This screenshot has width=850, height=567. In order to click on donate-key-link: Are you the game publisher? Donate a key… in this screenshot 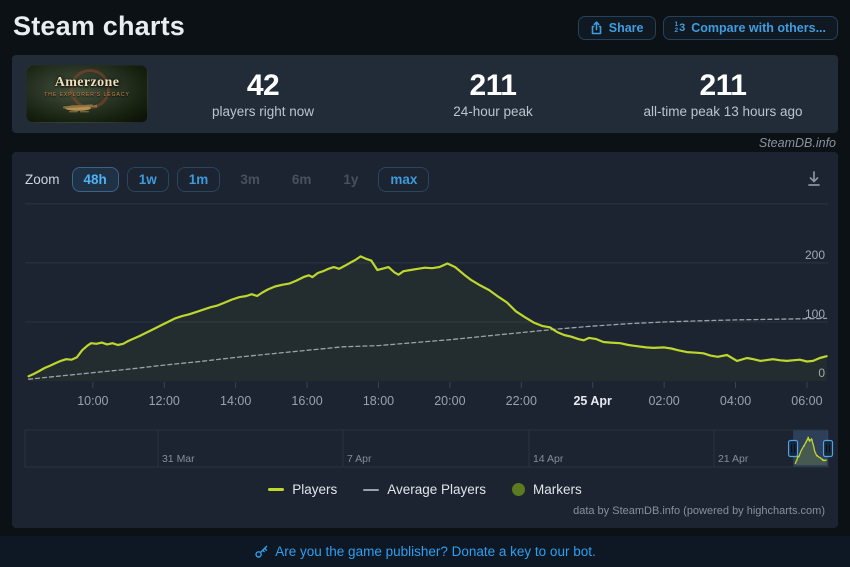, I will do `click(425, 551)`.